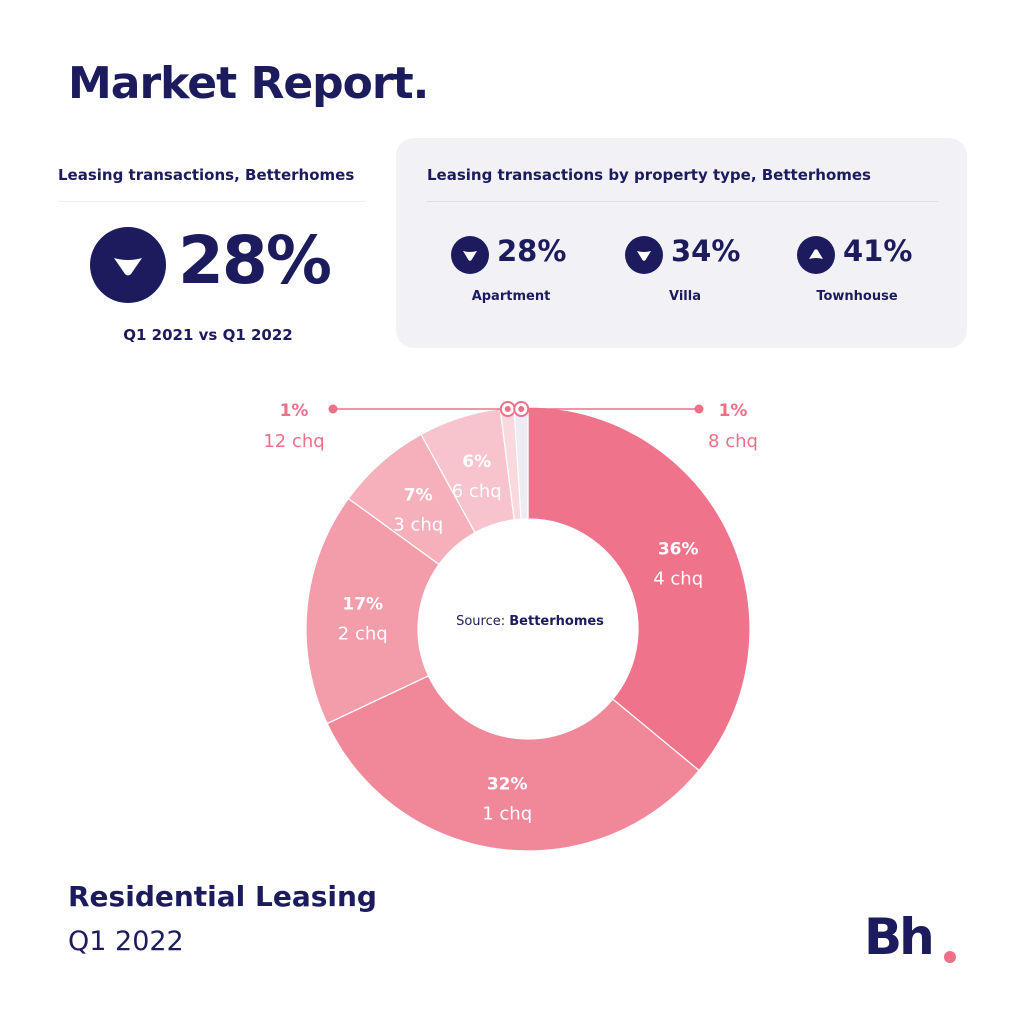 The image size is (1024, 1024). What do you see at coordinates (126, 941) in the screenshot?
I see `footer-subtitle: Q1 2022` at bounding box center [126, 941].